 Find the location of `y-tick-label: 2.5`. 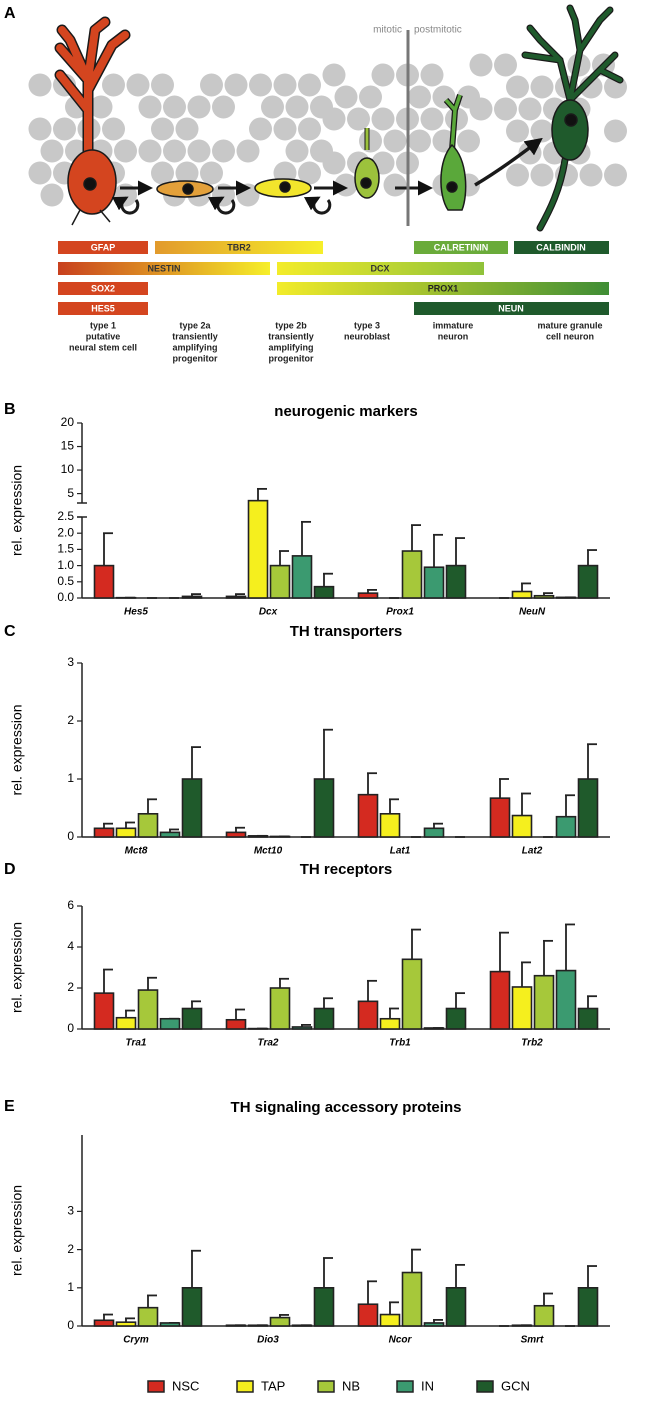

y-tick-label: 2.5 is located at coordinates (65, 516).